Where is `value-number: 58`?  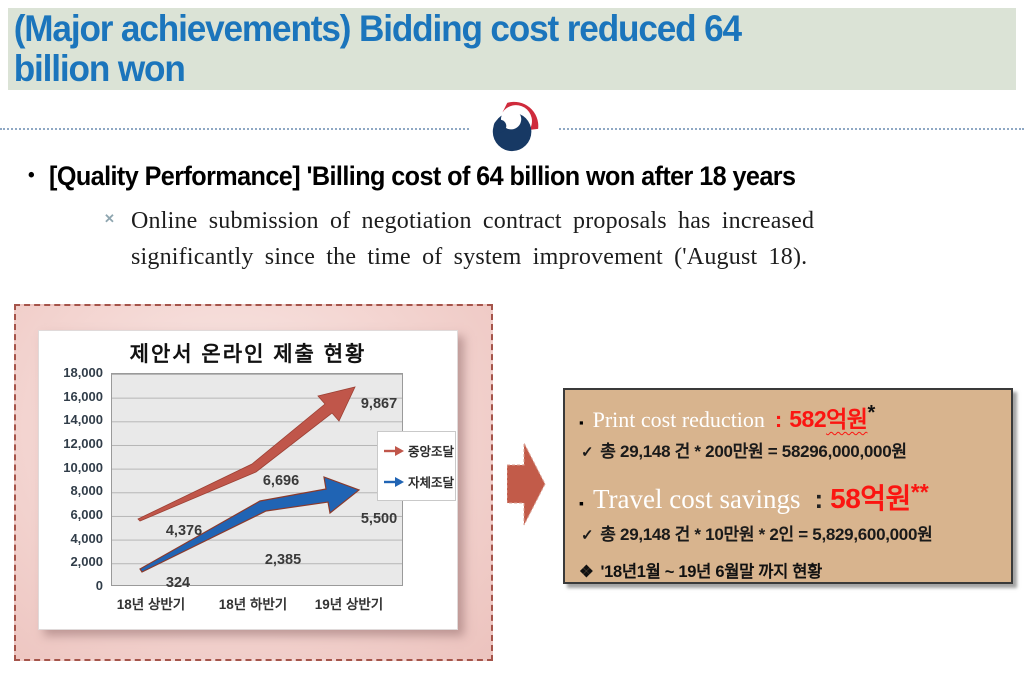 value-number: 58 is located at coordinates (845, 498).